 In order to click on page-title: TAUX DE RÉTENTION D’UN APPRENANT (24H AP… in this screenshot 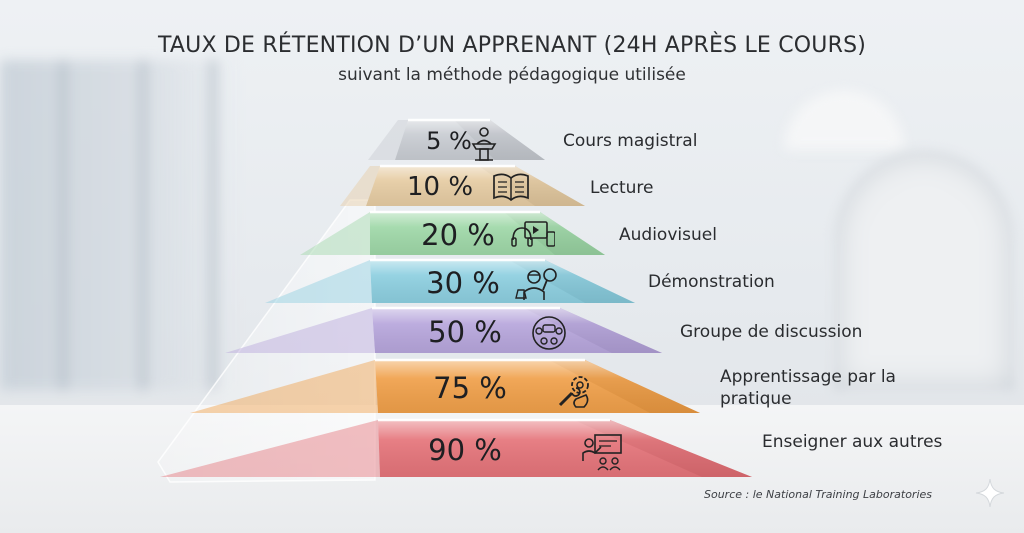, I will do `click(512, 45)`.